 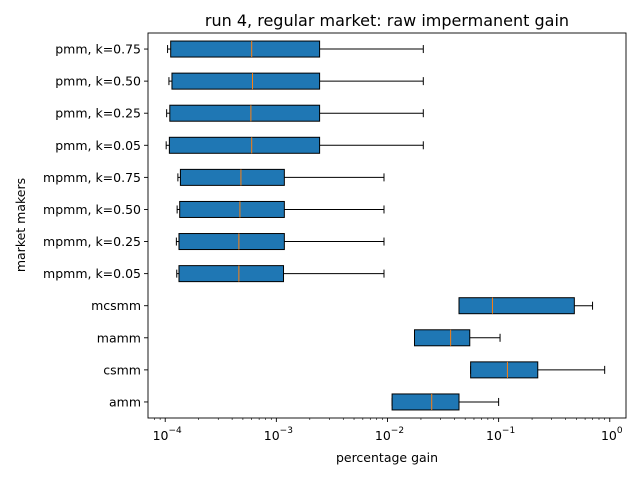 What do you see at coordinates (278, 434) in the screenshot?
I see `x-tick-label: 10⁻³` at bounding box center [278, 434].